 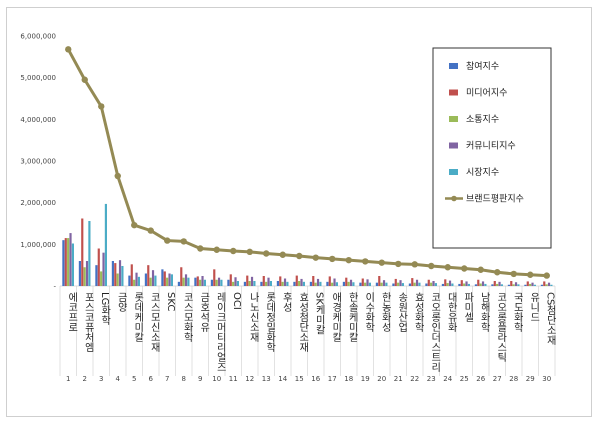 I want to click on index-label: 26, so click(x=480, y=379).